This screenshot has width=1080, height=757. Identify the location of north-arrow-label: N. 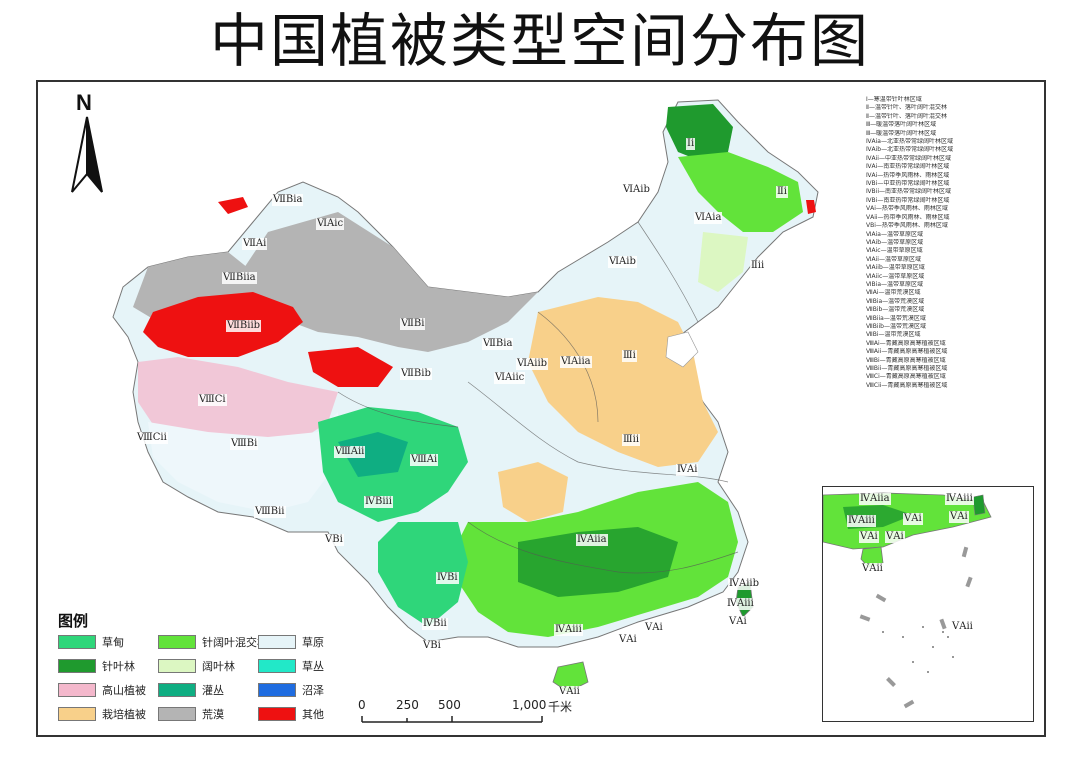
(84, 102).